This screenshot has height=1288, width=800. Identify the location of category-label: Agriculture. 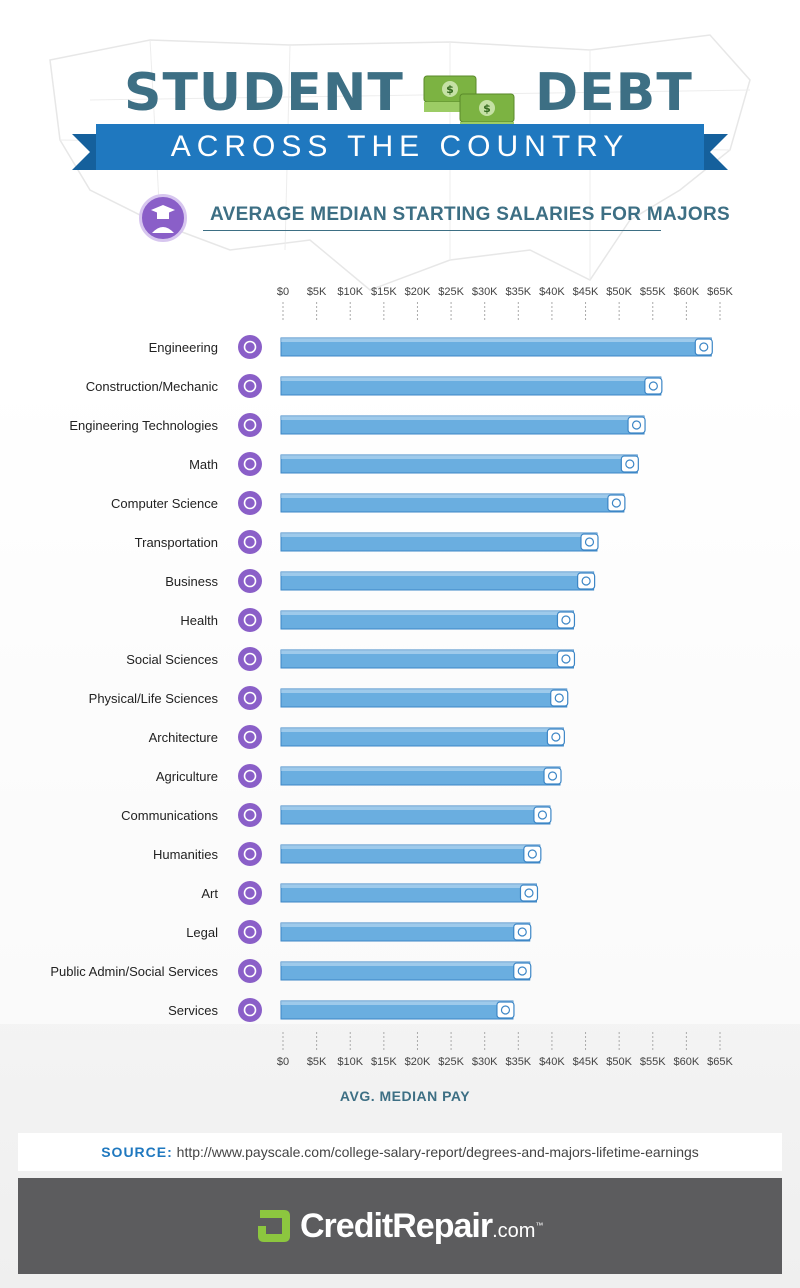
(187, 776).